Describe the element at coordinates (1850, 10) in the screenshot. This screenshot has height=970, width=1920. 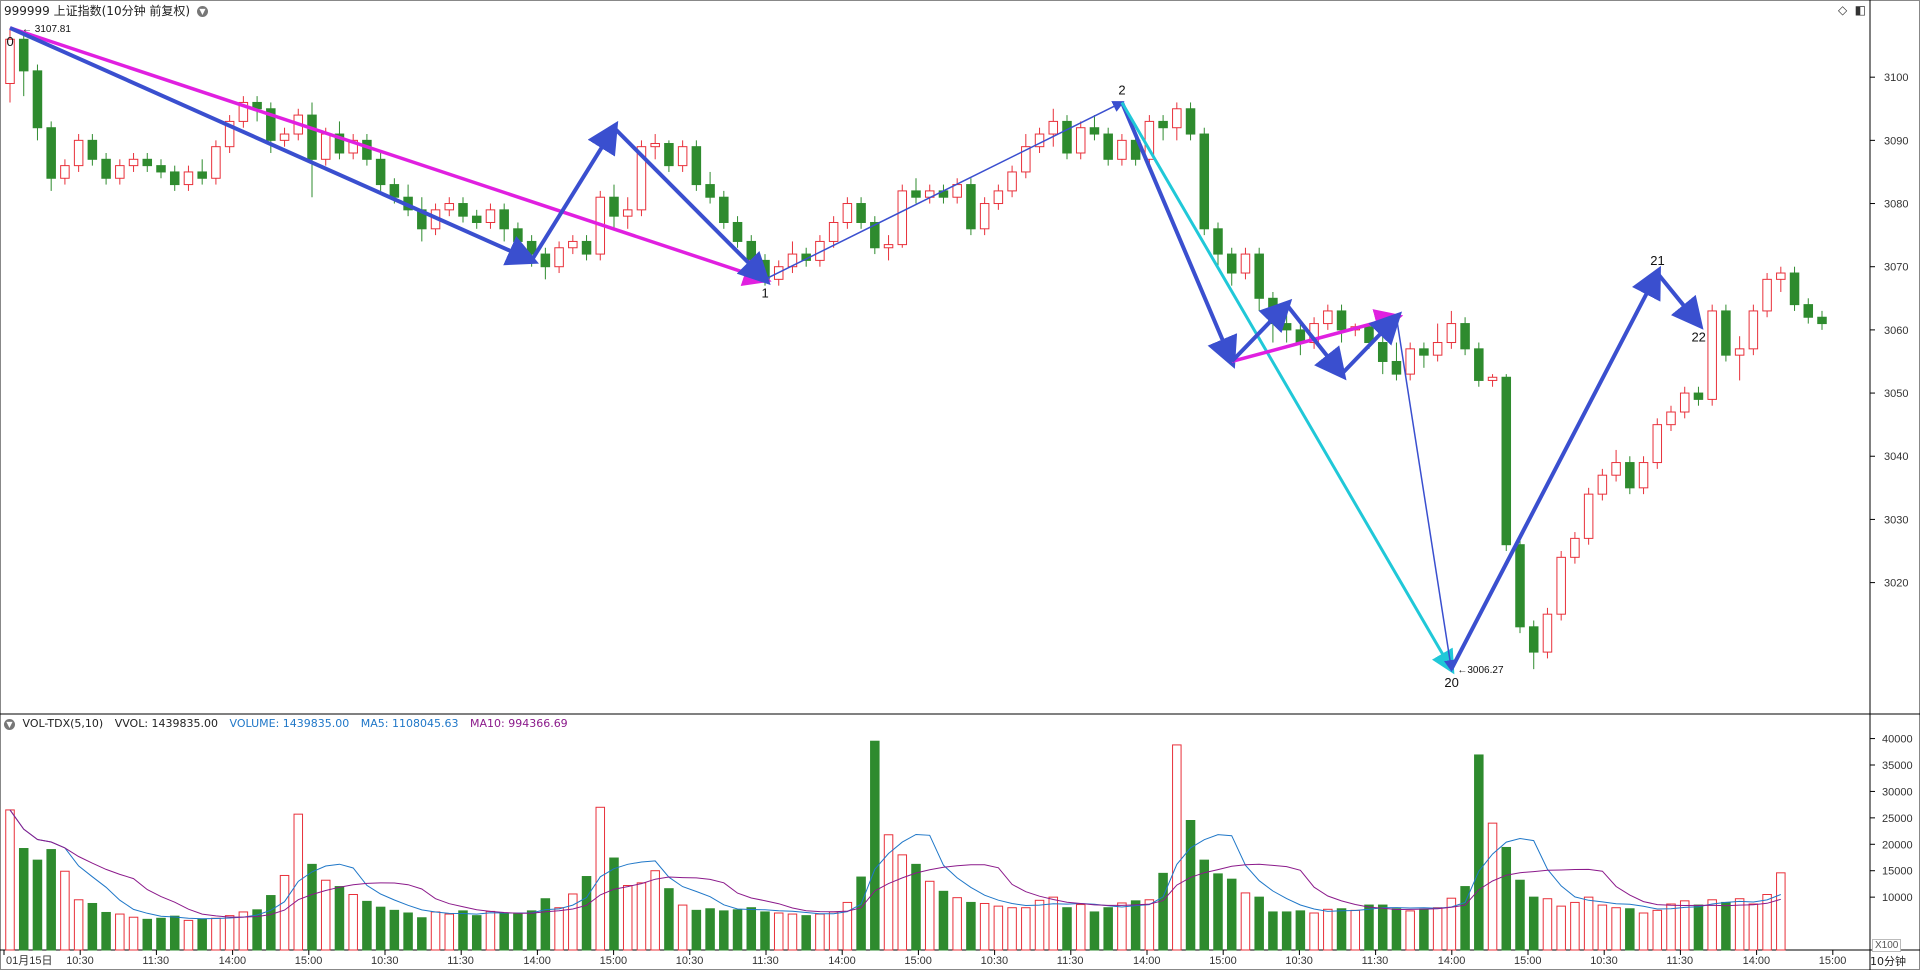
I see `top-right-toolbar: ◇ ◧` at that location.